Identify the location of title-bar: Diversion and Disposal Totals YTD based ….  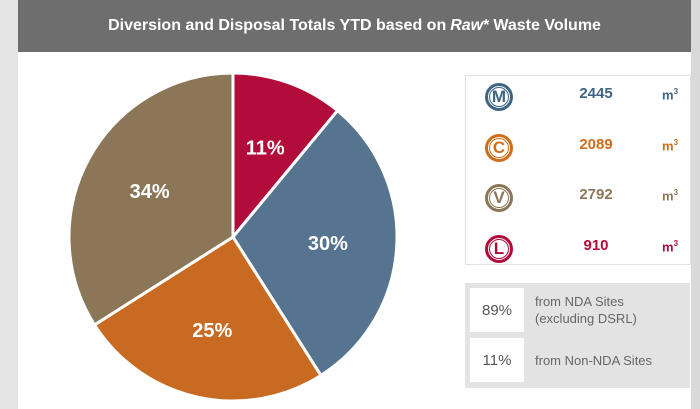
(354, 26).